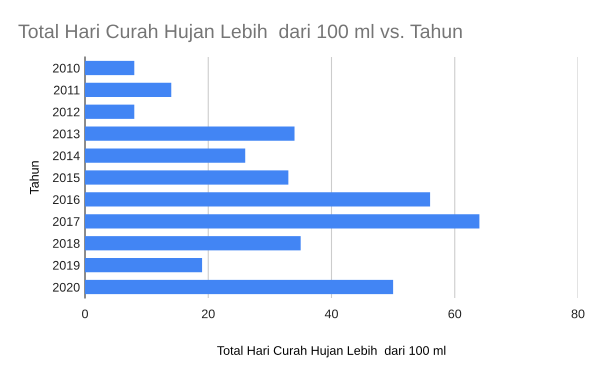 This screenshot has height=371, width=600. Describe the element at coordinates (66, 155) in the screenshot. I see `y-tick-label: 2014` at that location.